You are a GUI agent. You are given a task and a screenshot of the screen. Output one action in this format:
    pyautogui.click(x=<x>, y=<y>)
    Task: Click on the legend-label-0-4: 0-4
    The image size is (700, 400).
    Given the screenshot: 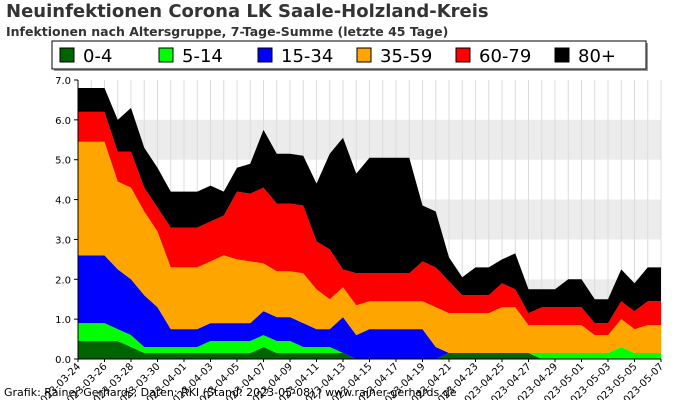 What is the action you would take?
    pyautogui.click(x=97, y=56)
    